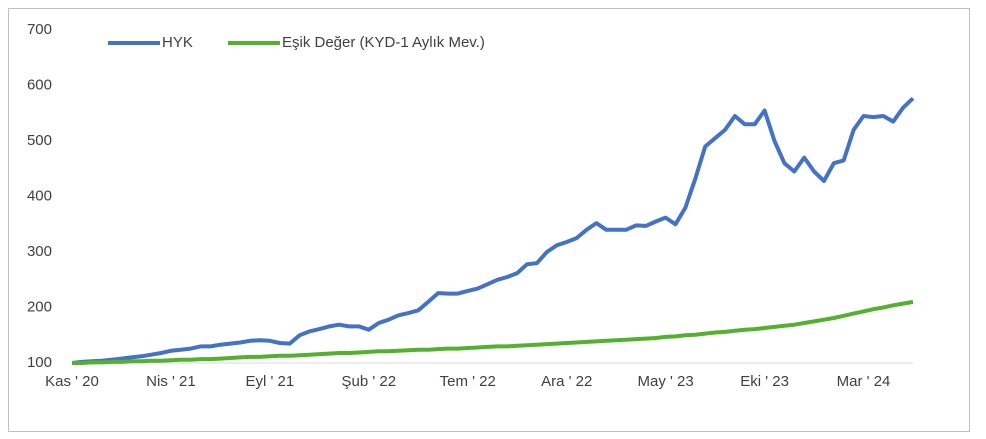  What do you see at coordinates (369, 381) in the screenshot?
I see `x-tick-label: Şub ' 22` at bounding box center [369, 381].